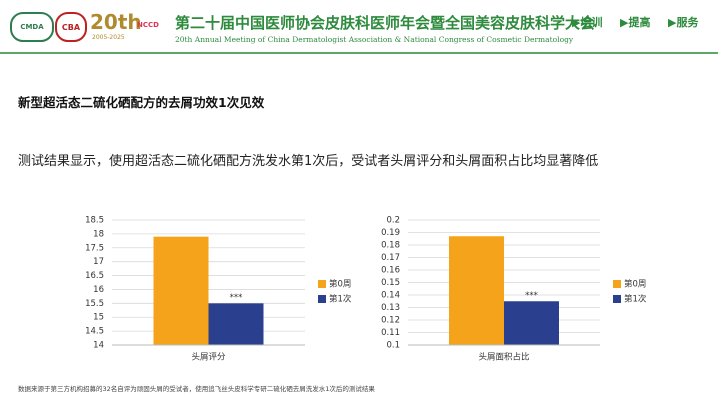 The image size is (718, 404). Describe the element at coordinates (390, 246) in the screenshot. I see `y-tick-label: 0.18` at that location.